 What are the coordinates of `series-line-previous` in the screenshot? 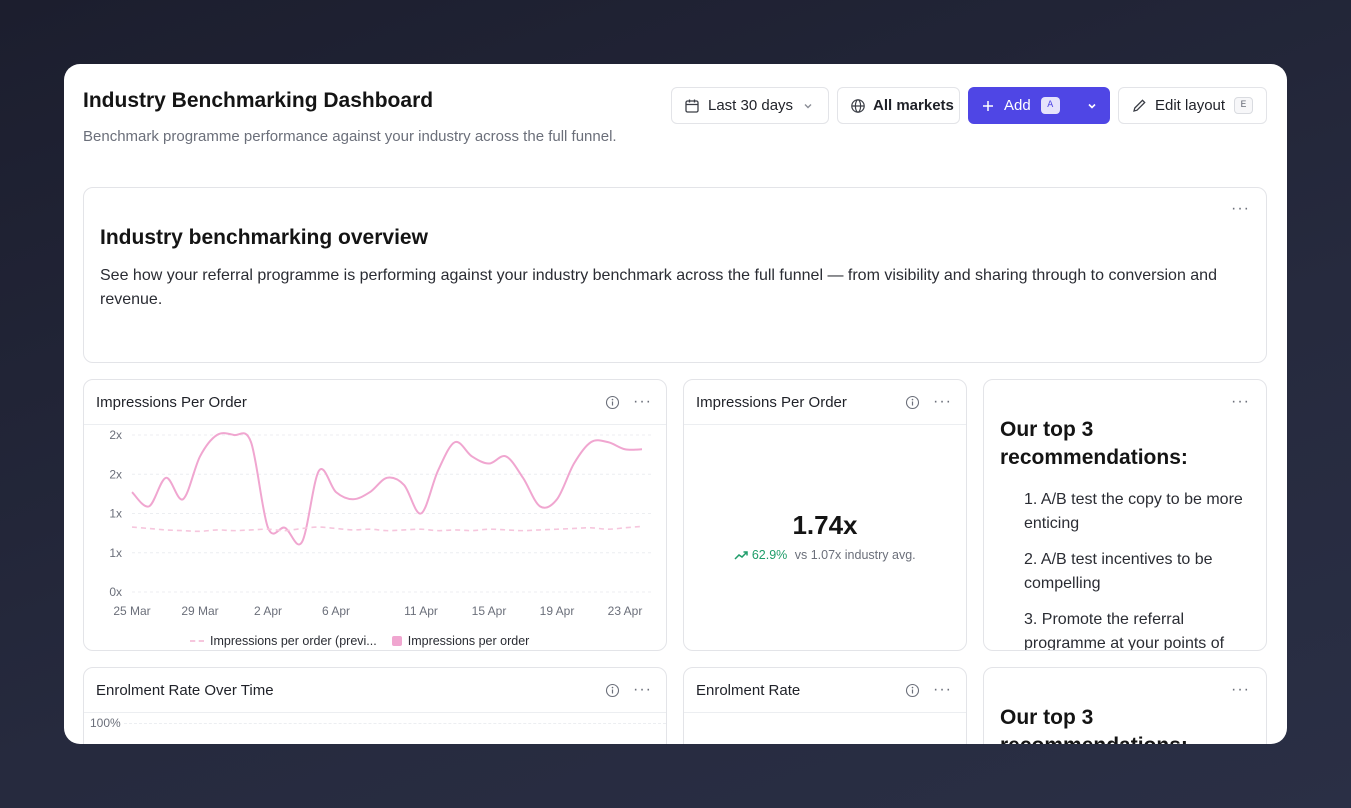 It's located at (387, 529).